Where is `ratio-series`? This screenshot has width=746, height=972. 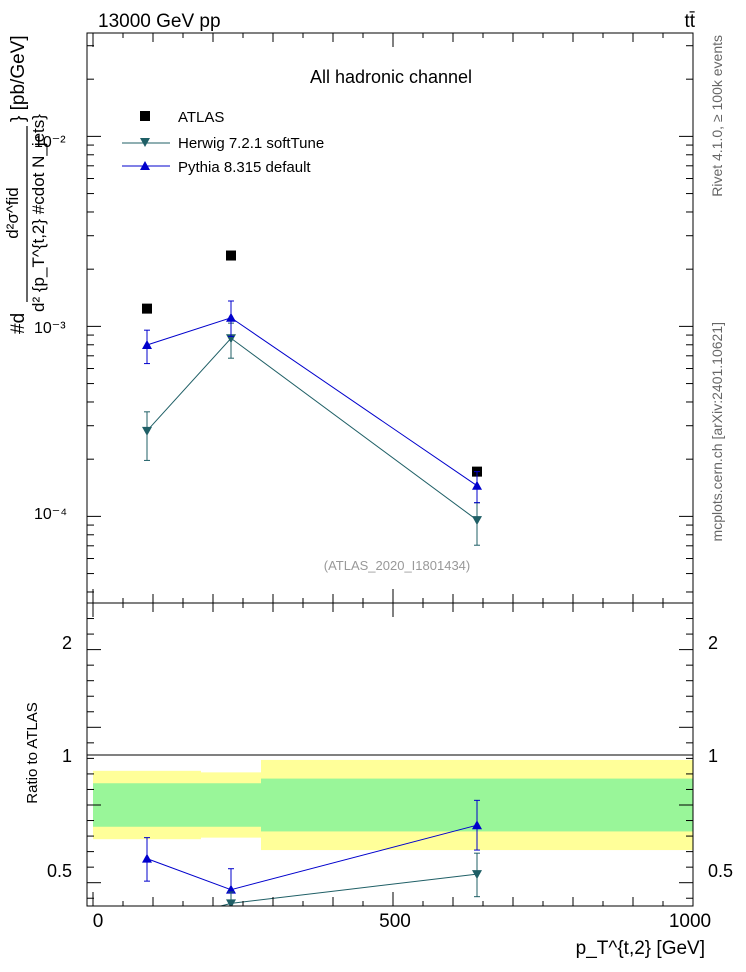 ratio-series is located at coordinates (312, 864).